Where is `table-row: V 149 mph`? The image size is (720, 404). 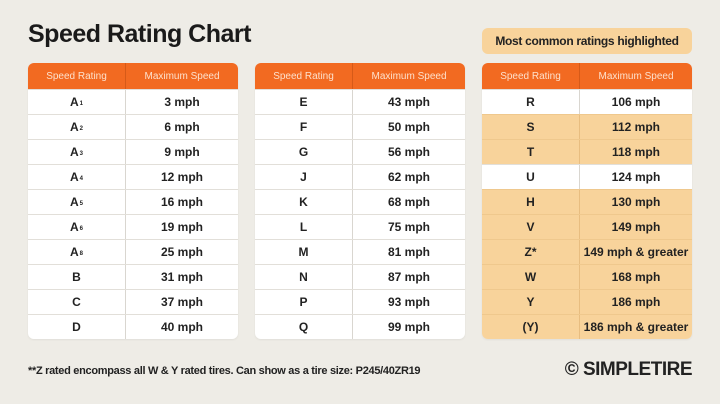 table-row: V 149 mph is located at coordinates (587, 226).